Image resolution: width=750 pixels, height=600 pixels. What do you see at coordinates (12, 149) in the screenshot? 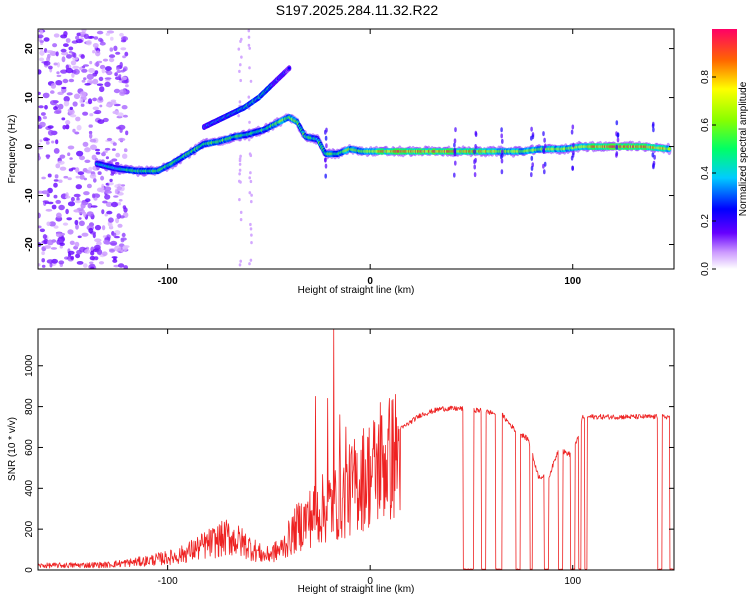
I see `spectrogram-ylabel: Frequency (Hz)` at bounding box center [12, 149].